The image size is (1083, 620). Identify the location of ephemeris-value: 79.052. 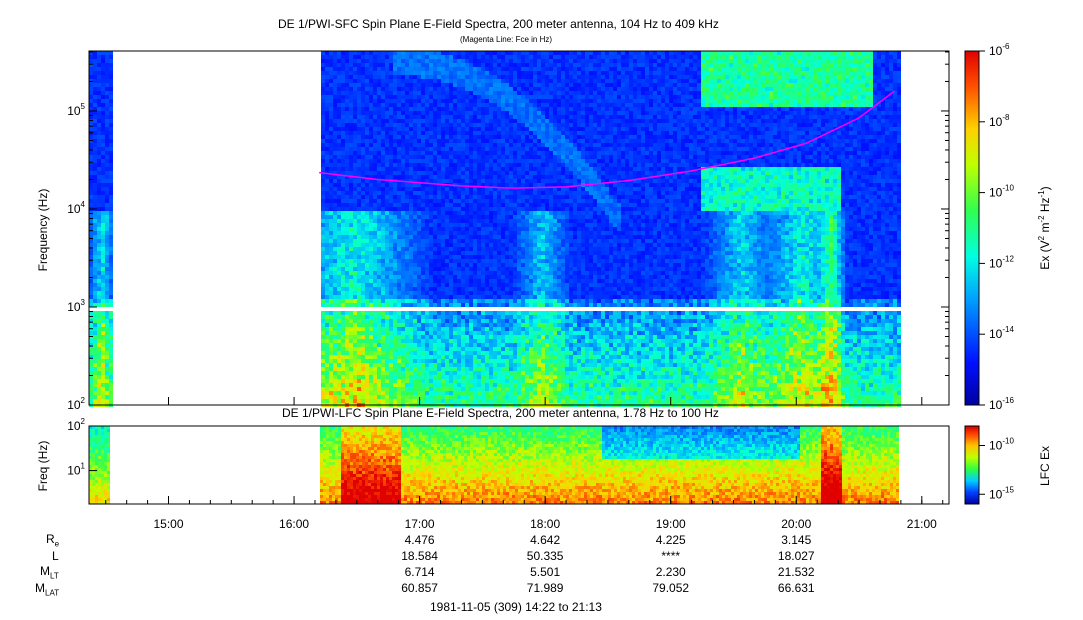
(671, 588).